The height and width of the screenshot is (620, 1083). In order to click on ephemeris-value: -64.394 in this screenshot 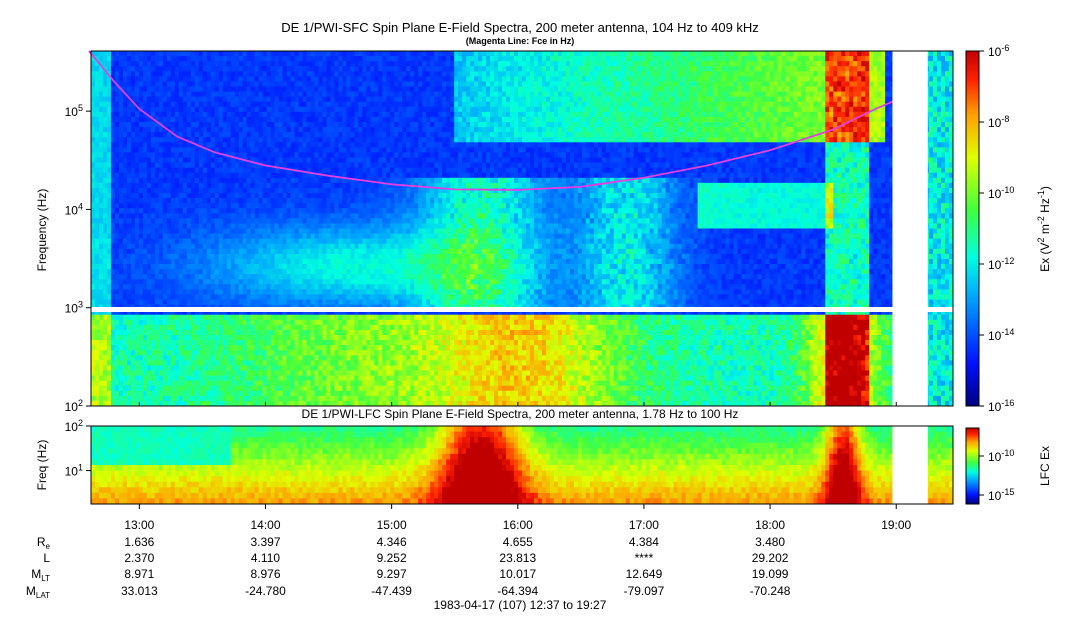, I will do `click(518, 591)`.